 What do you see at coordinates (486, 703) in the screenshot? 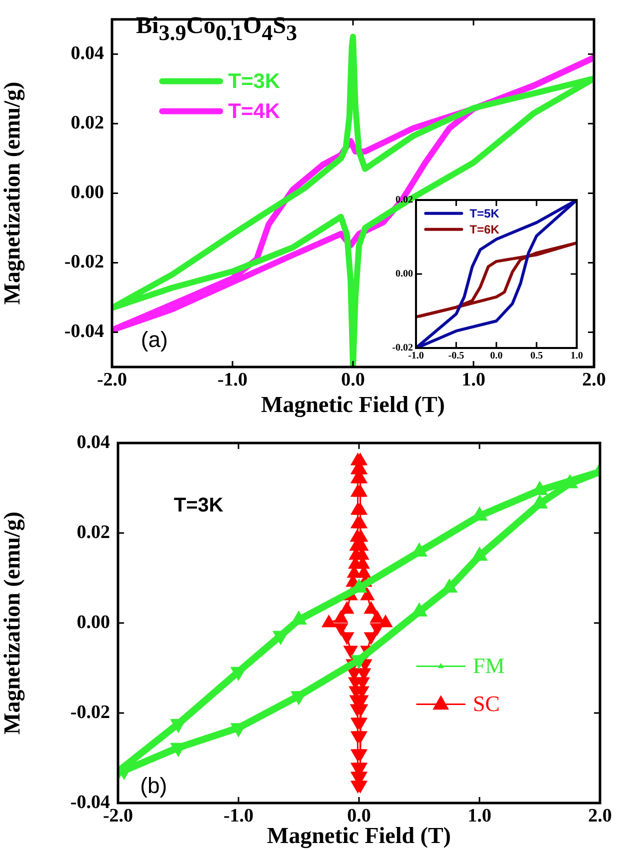
I see `legend-label: SC` at bounding box center [486, 703].